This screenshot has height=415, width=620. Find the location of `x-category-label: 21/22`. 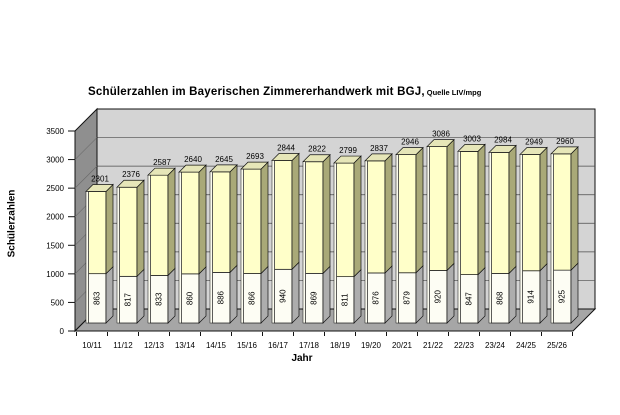

x-category-label: 21/22 is located at coordinates (433, 345).